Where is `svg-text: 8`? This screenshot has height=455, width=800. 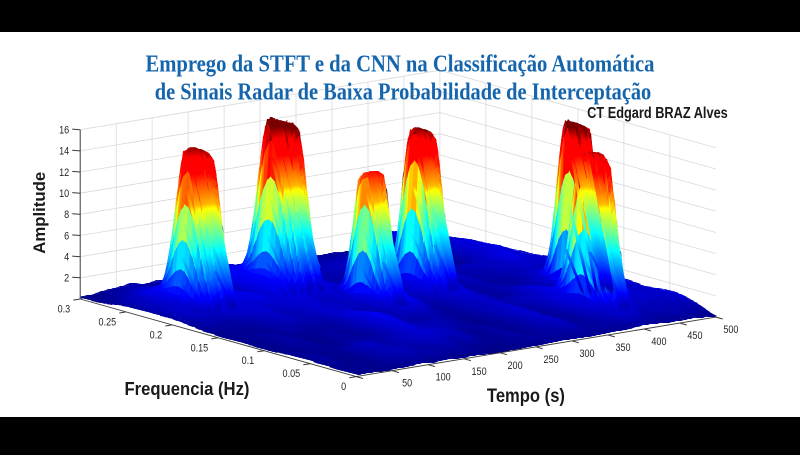
svg-text: 8 is located at coordinates (66, 215).